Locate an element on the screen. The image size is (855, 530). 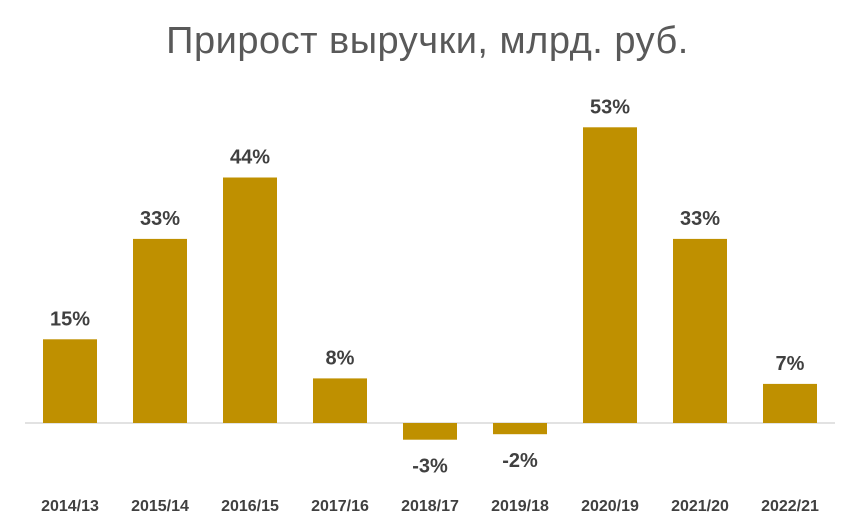
data-label-2022/21: 7% is located at coordinates (790, 364).